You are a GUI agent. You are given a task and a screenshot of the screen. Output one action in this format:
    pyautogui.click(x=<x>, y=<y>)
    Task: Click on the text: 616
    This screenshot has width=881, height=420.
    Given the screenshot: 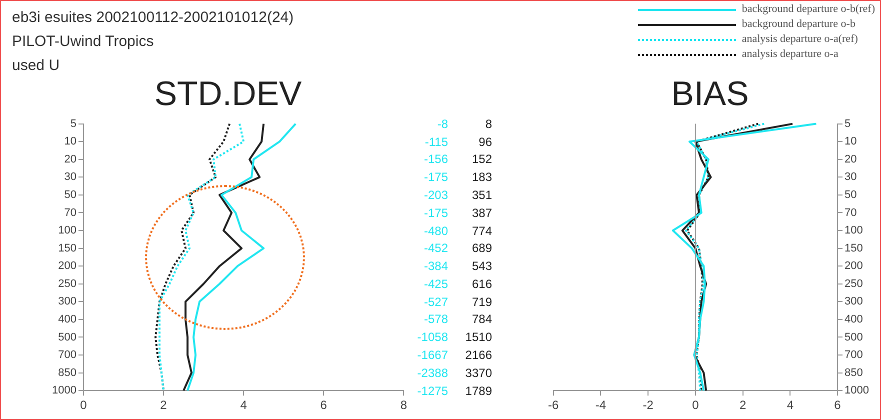 What is the action you would take?
    pyautogui.click(x=482, y=283)
    